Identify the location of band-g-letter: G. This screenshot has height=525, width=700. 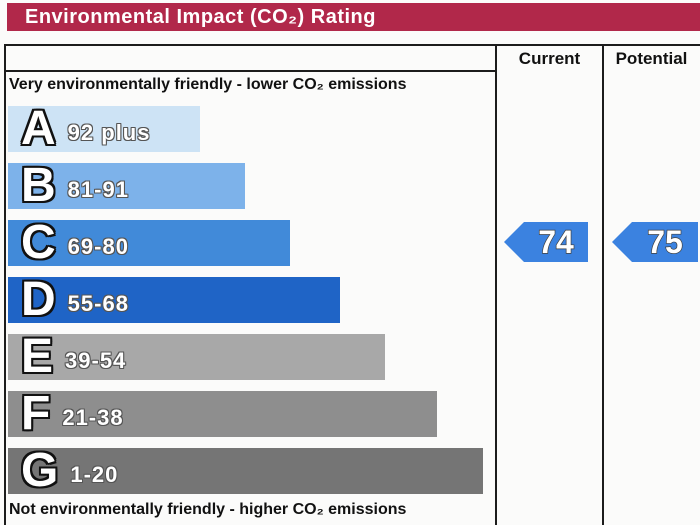
(40, 470).